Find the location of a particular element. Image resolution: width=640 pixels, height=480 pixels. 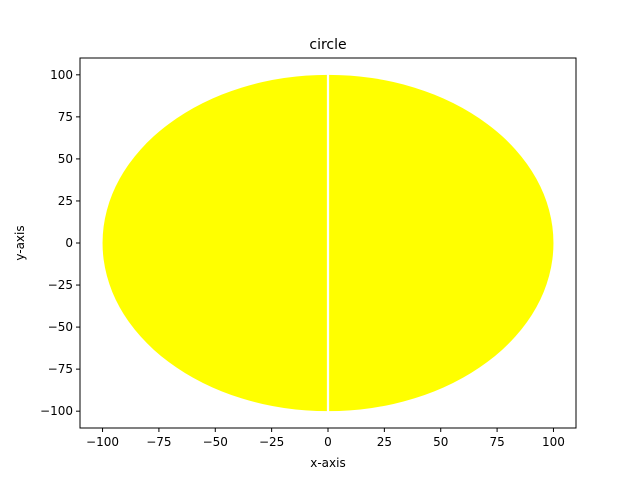

y-tick-label: −50 is located at coordinates (60, 327).